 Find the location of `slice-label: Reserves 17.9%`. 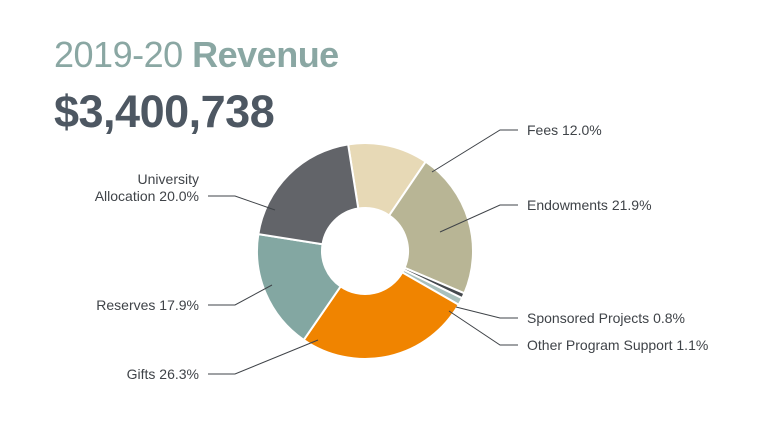

slice-label: Reserves 17.9% is located at coordinates (147, 305).